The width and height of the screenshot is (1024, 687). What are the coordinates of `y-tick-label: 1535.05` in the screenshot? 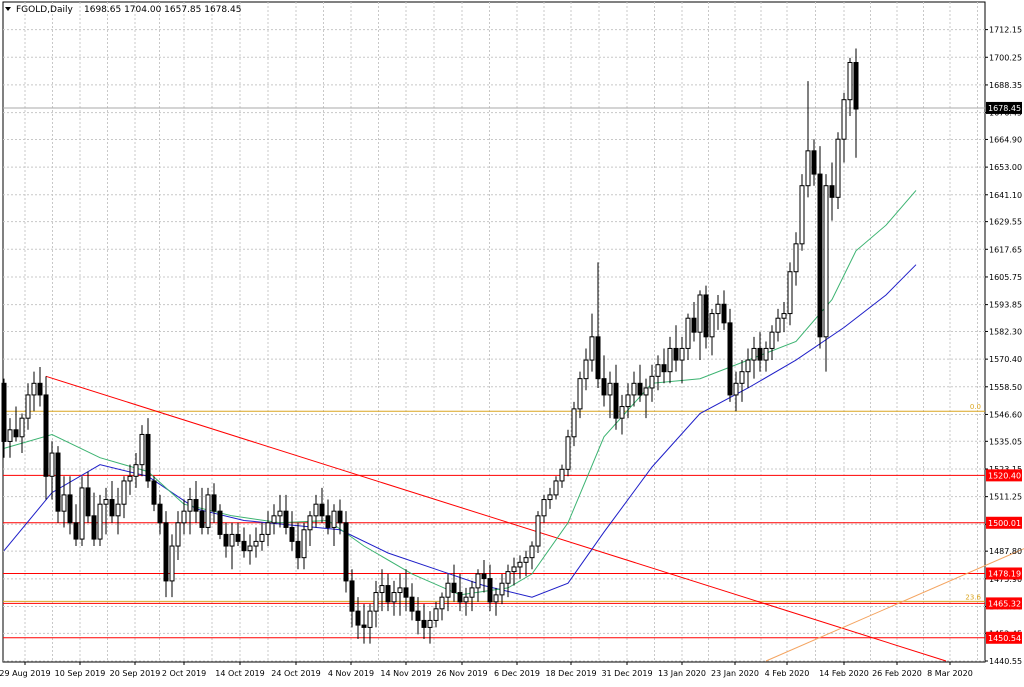 It's located at (1005, 441).